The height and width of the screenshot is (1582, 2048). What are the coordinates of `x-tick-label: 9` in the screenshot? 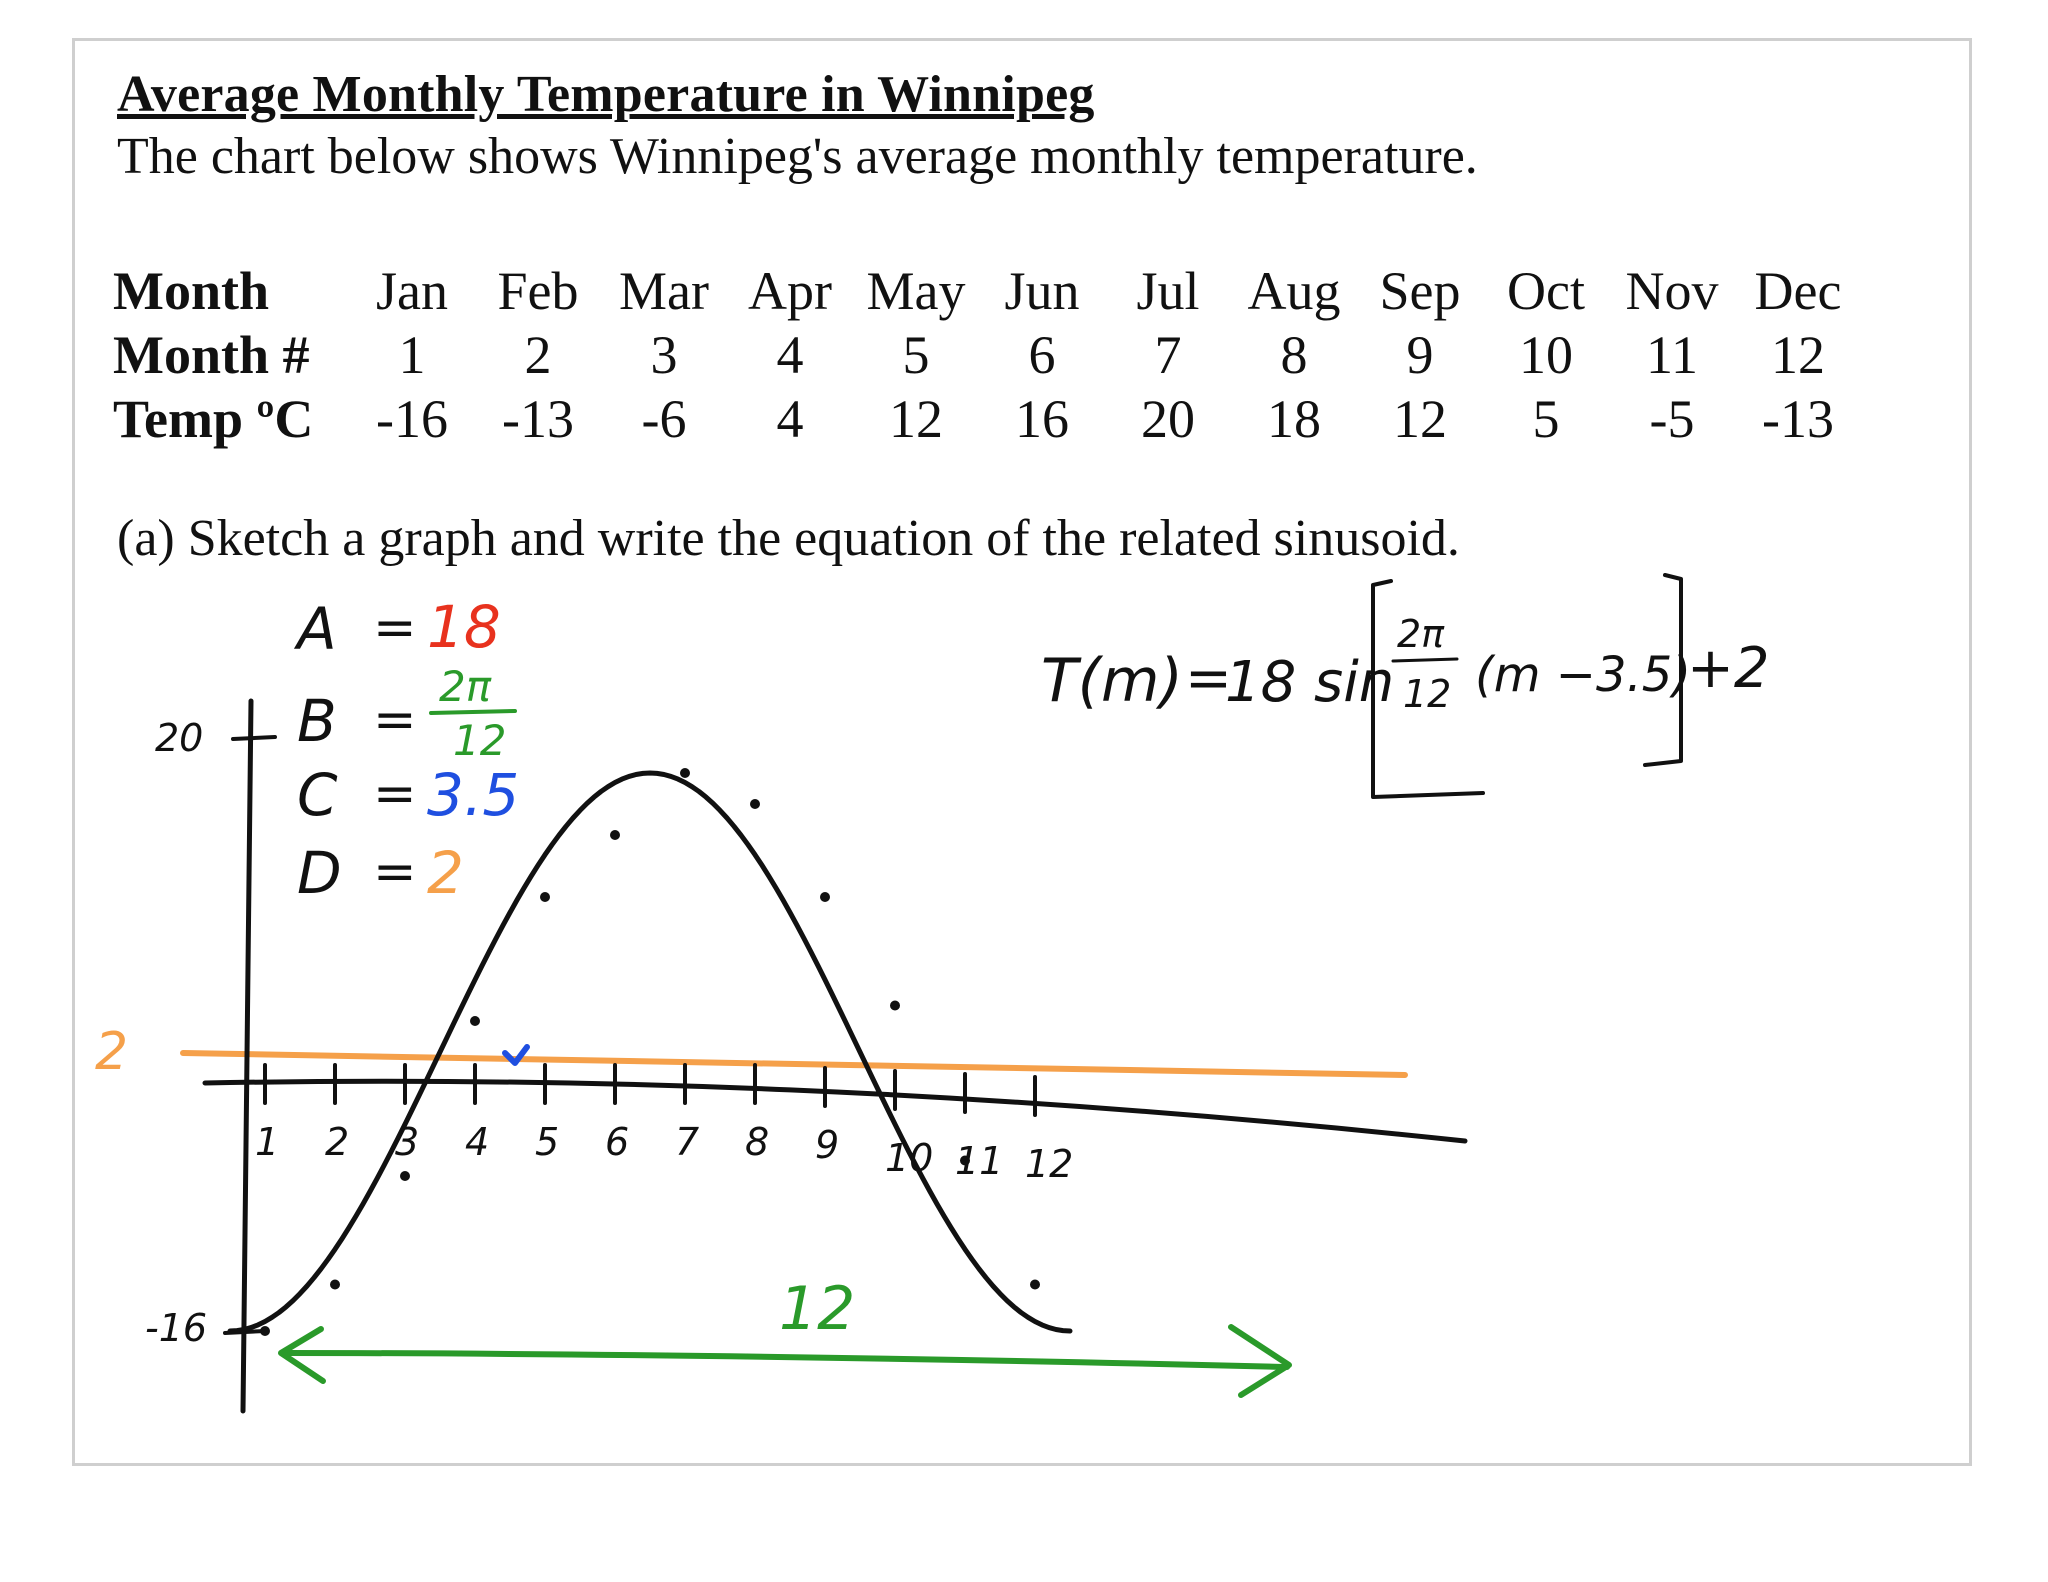 It's located at (827, 1145).